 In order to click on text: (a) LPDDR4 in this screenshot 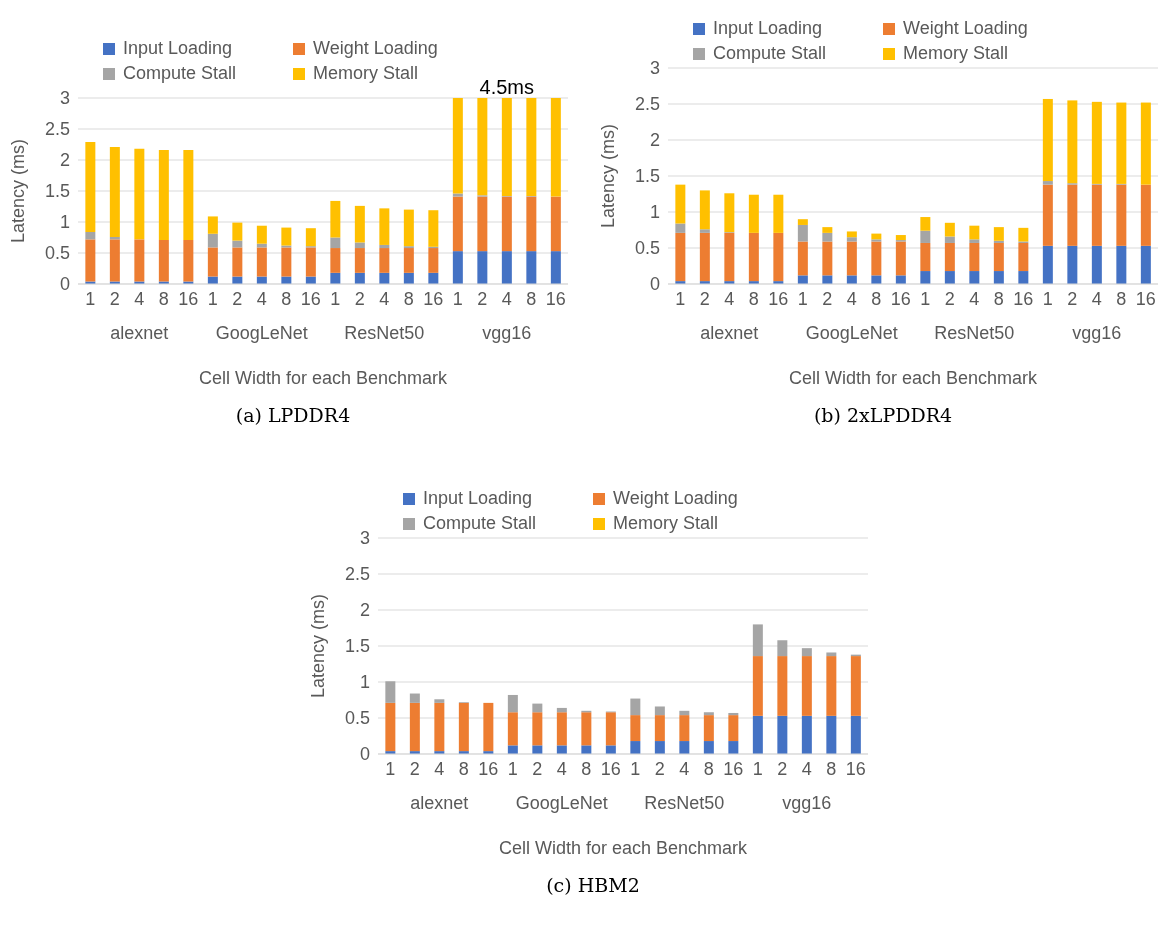, I will do `click(293, 415)`.